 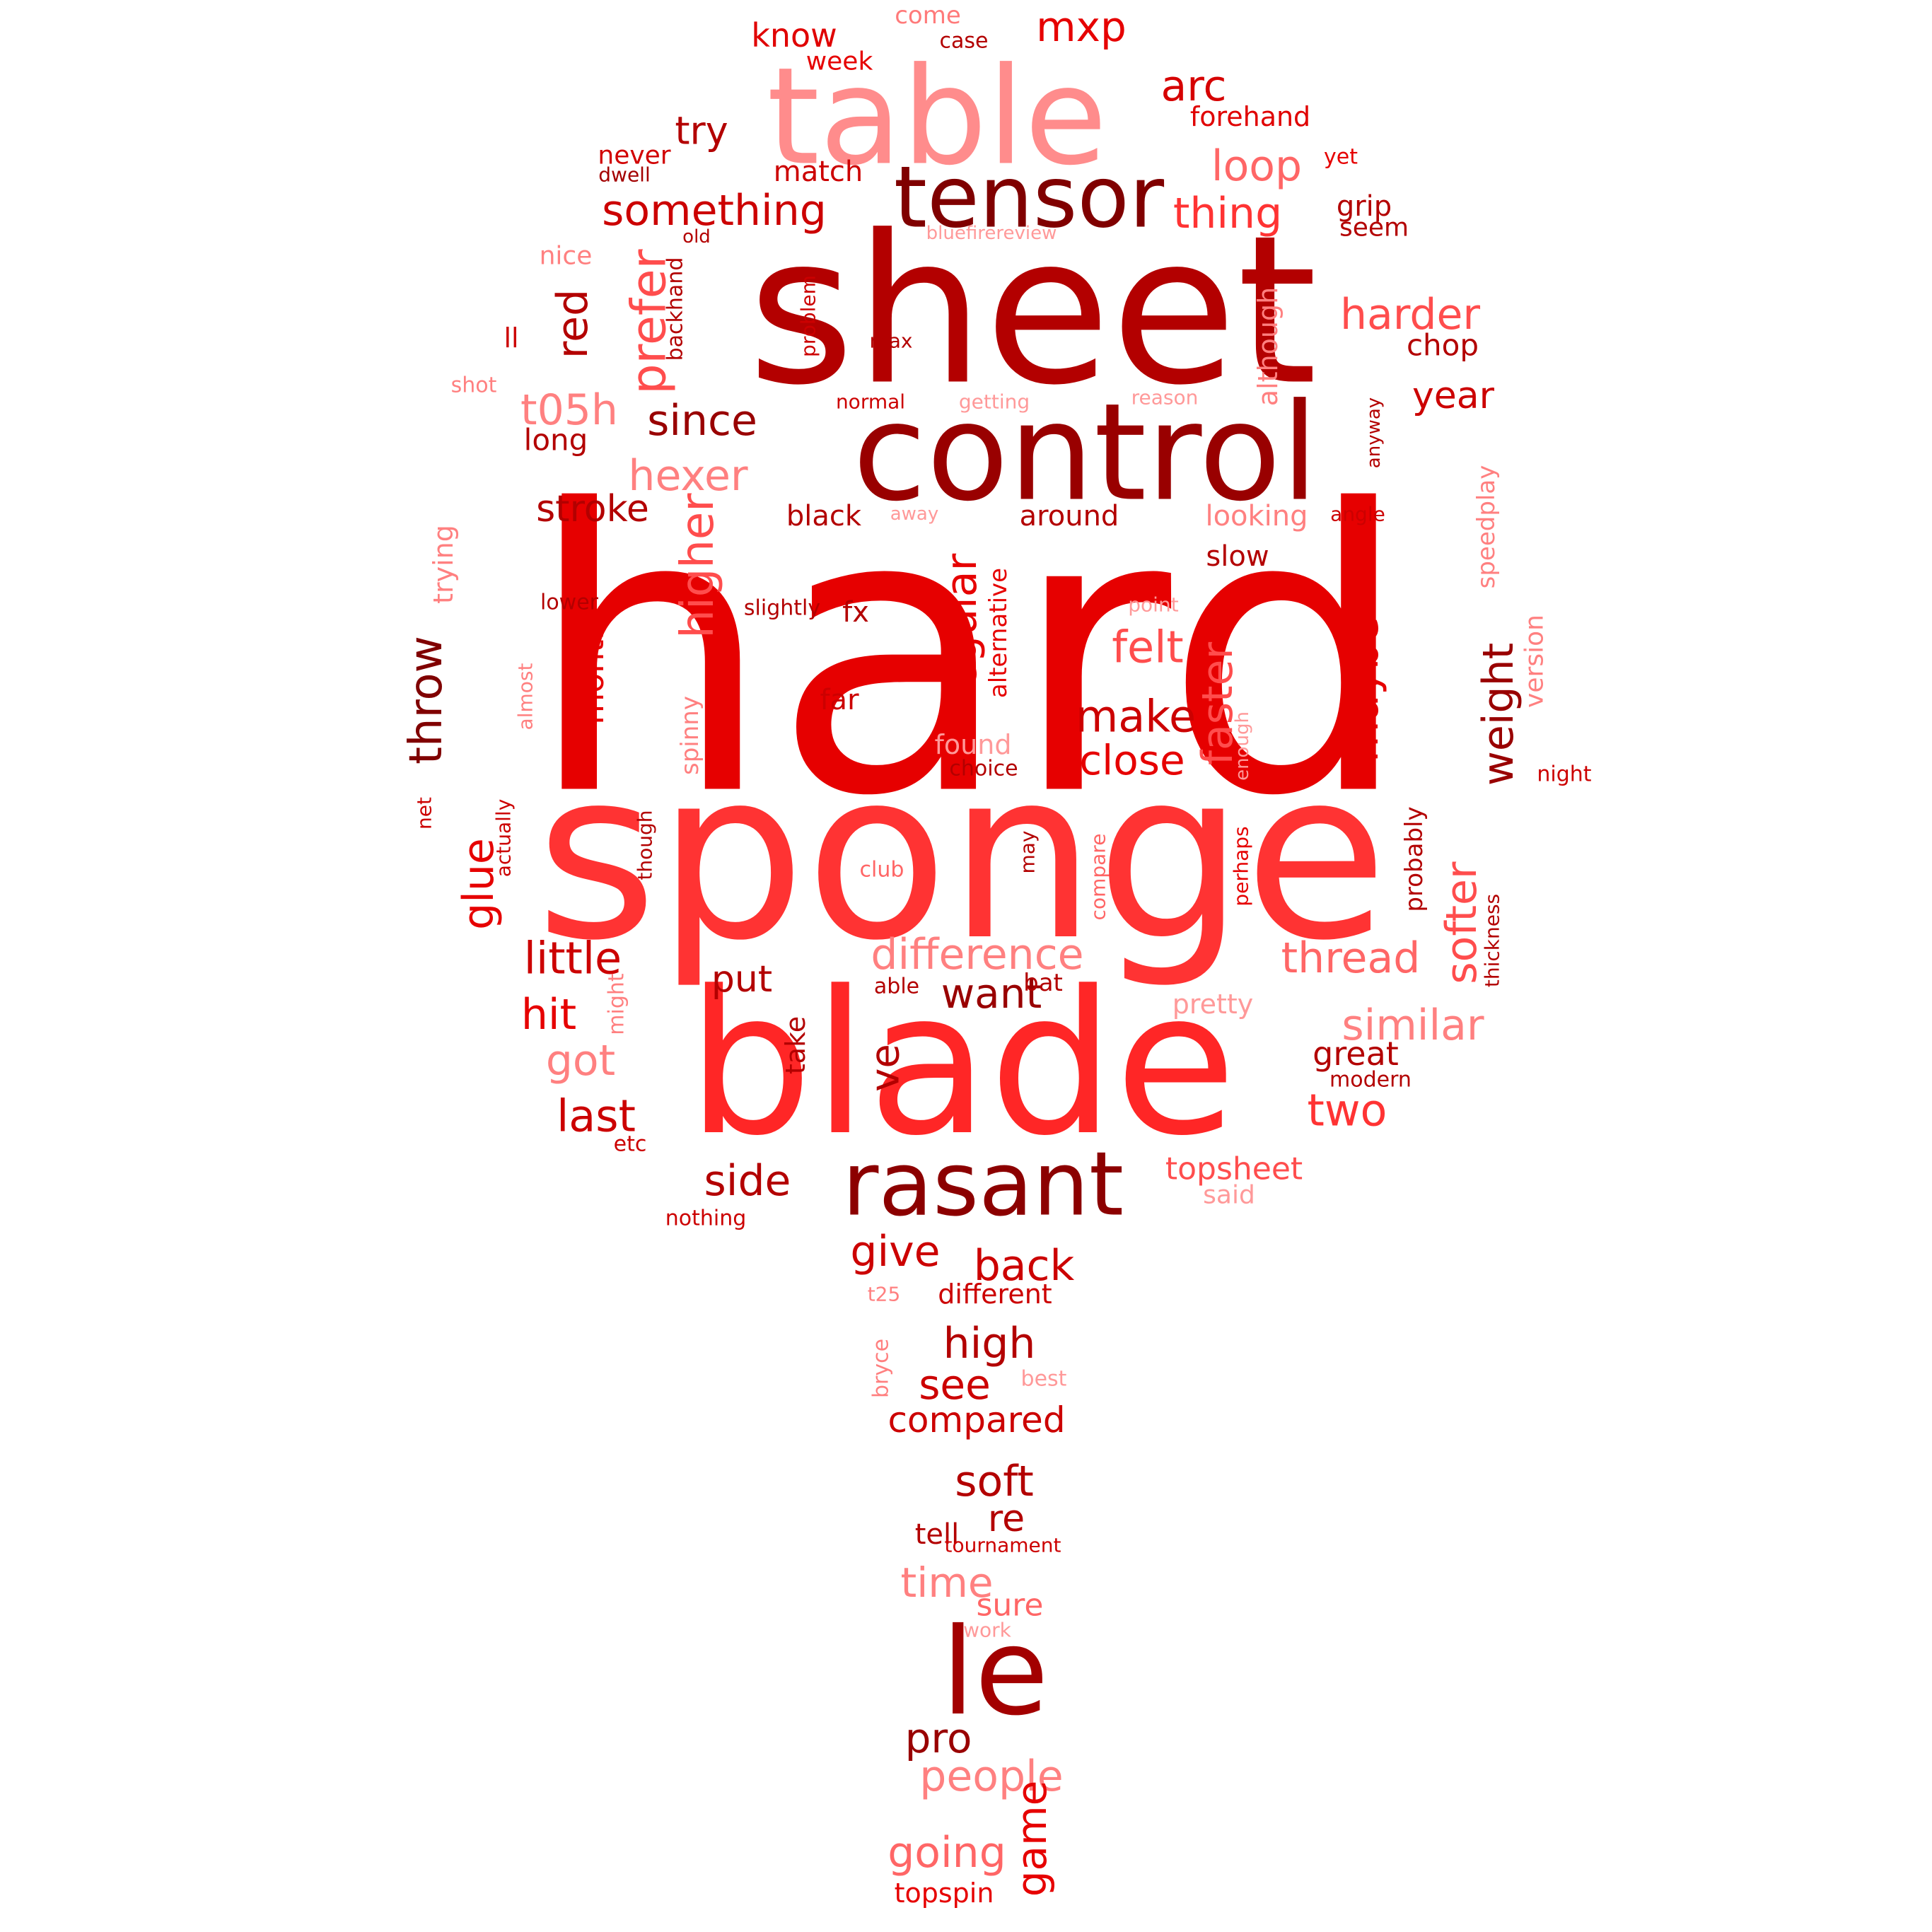 I want to click on word-thing: thing, so click(x=1227, y=213).